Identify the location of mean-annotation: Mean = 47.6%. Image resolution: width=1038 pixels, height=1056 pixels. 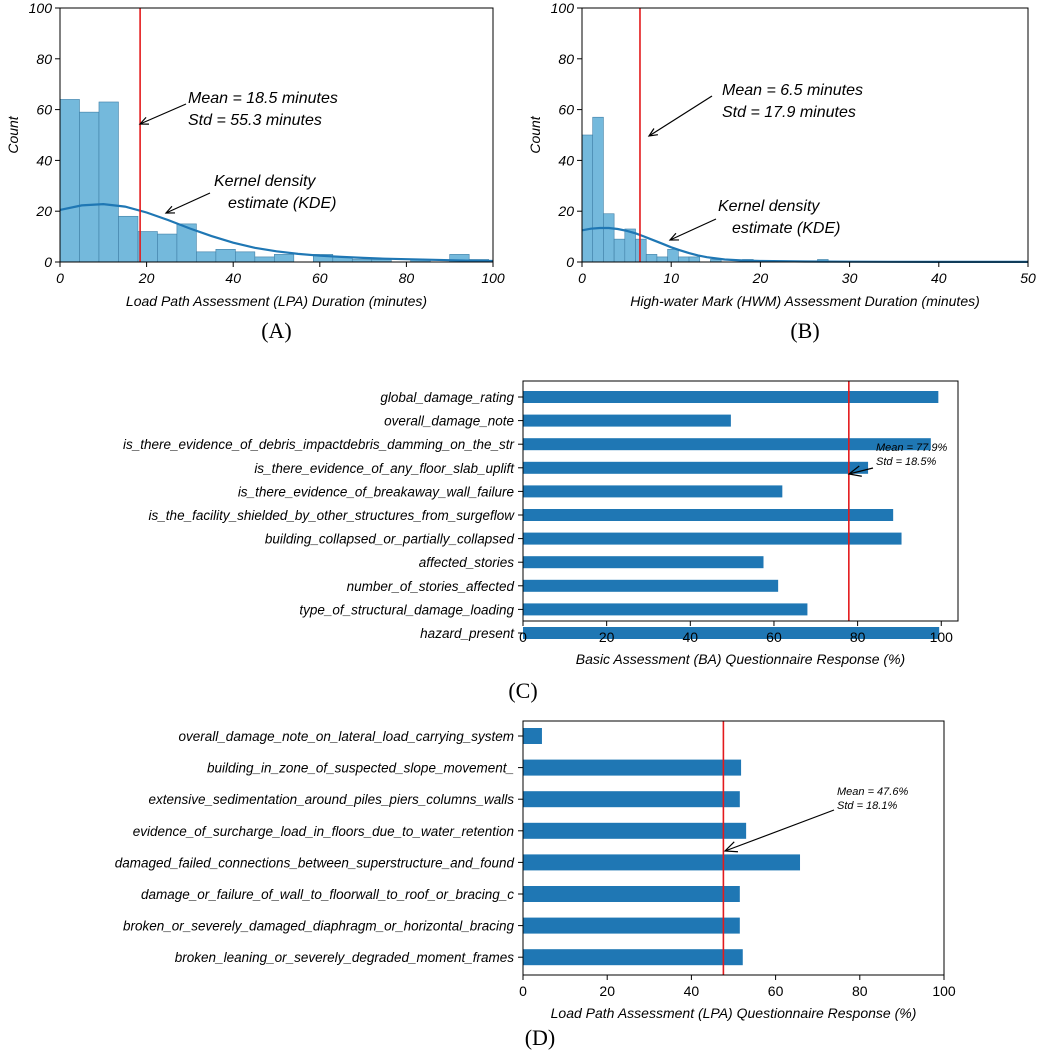
(872, 792).